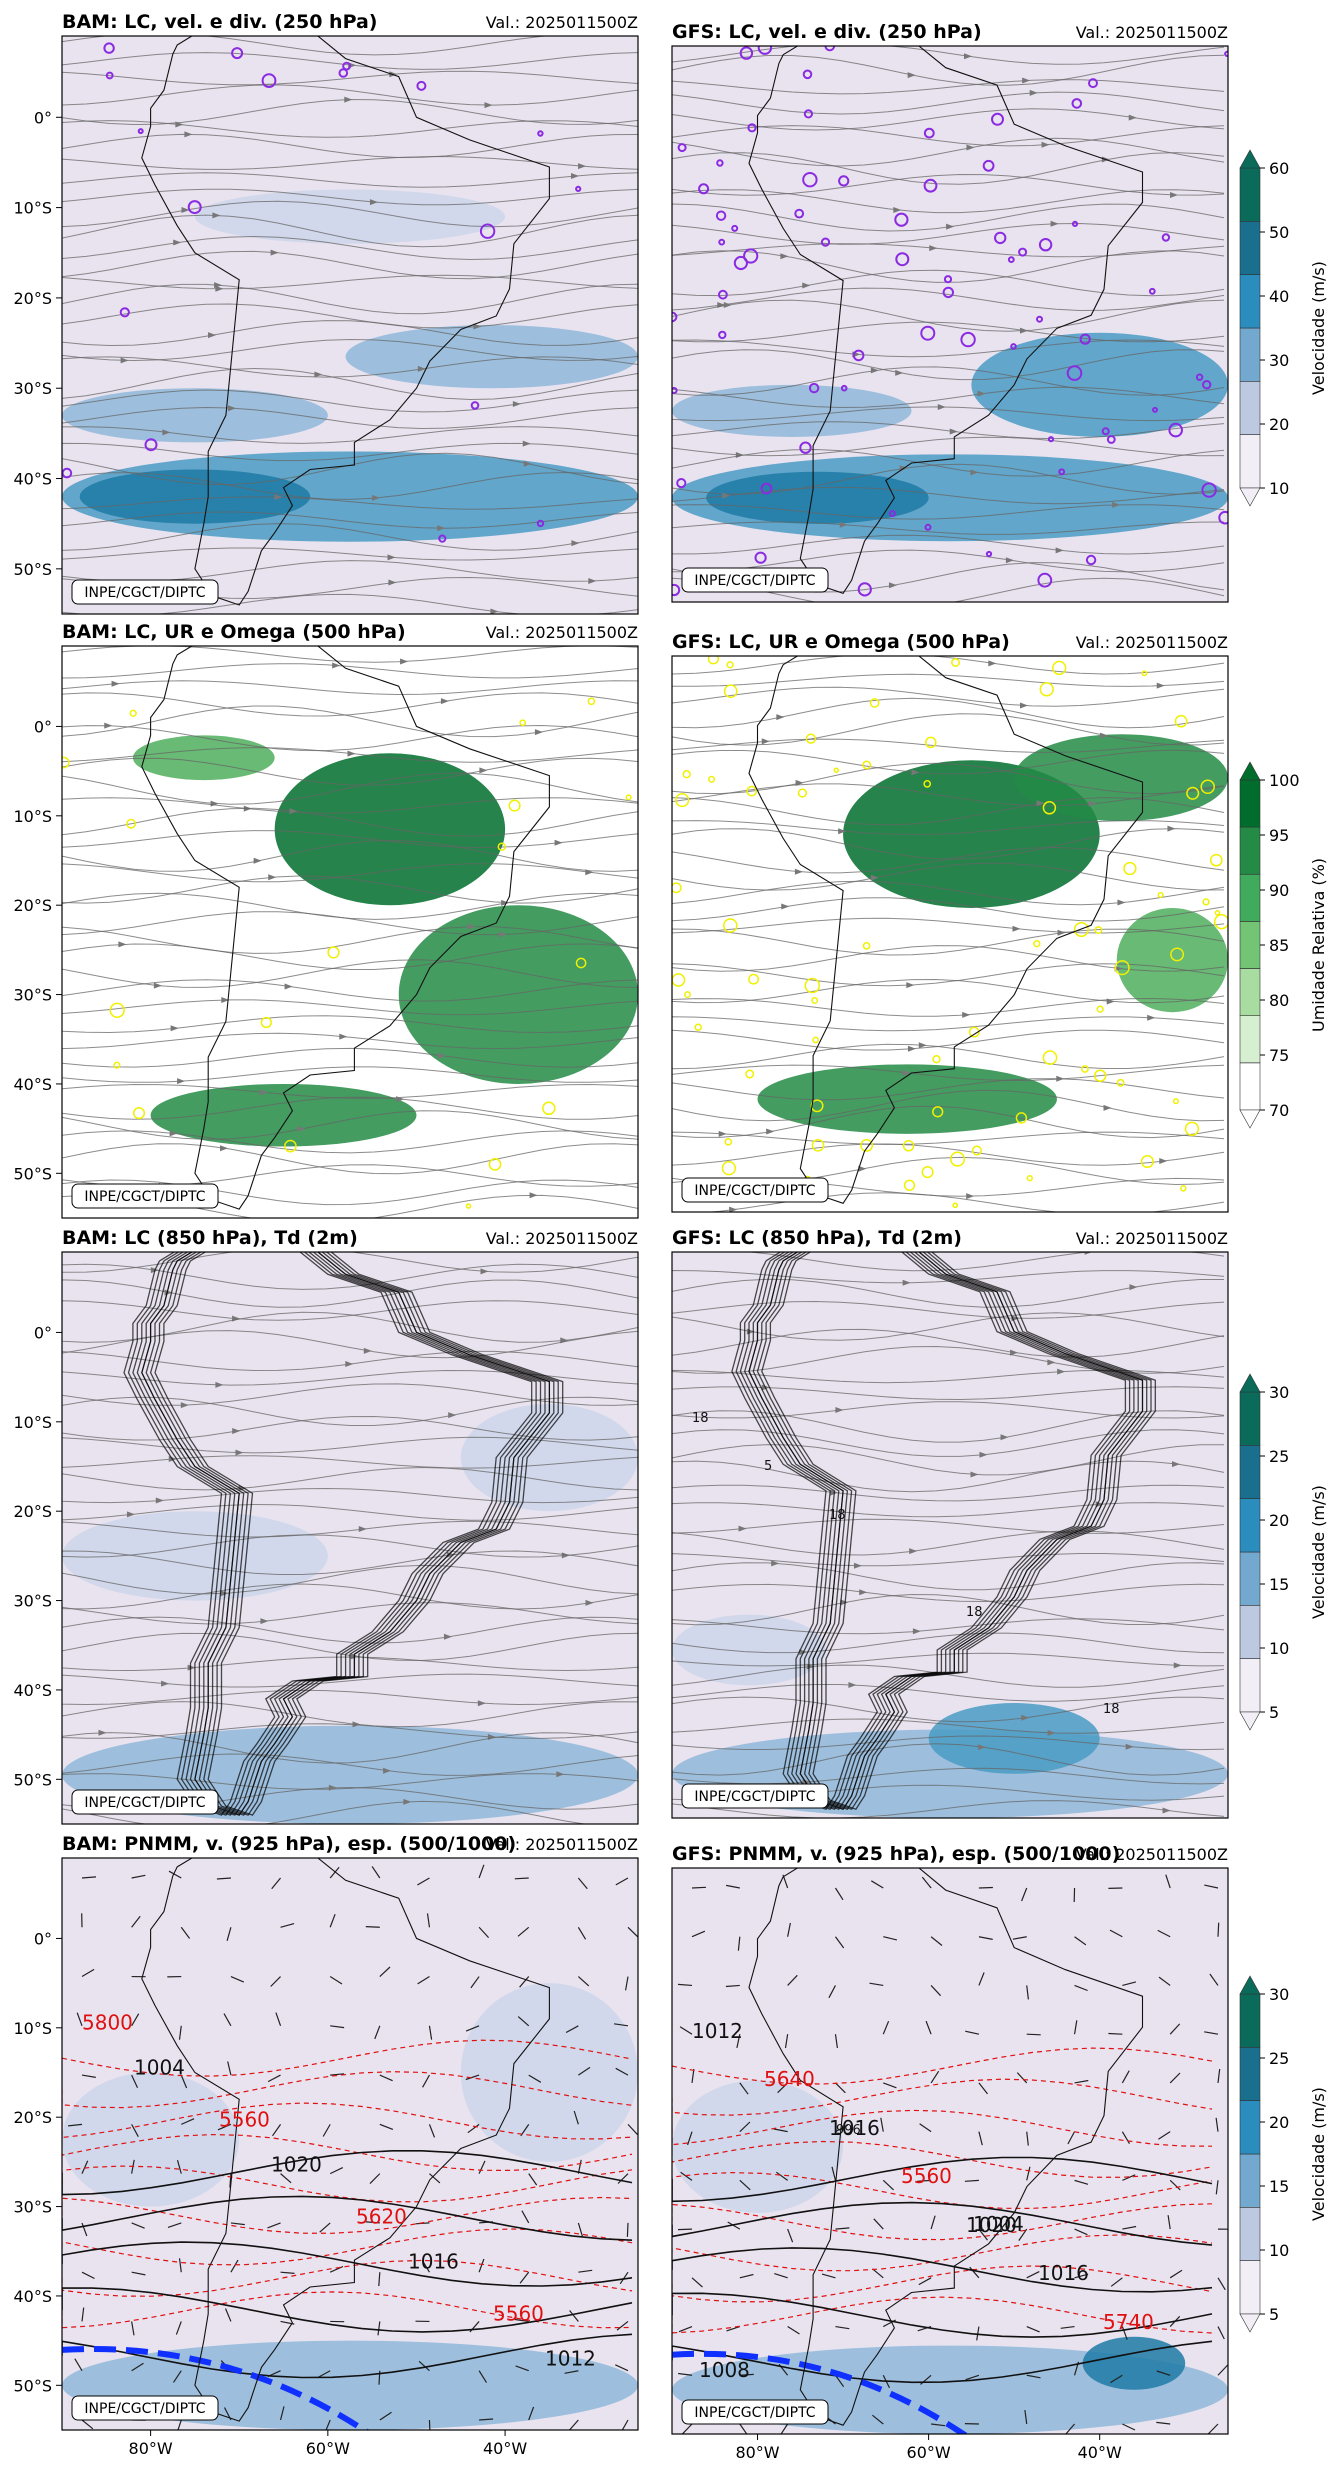 This screenshot has height=2472, width=1334. I want to click on map-body: 18 18 18 18 5, so click(950, 1535).